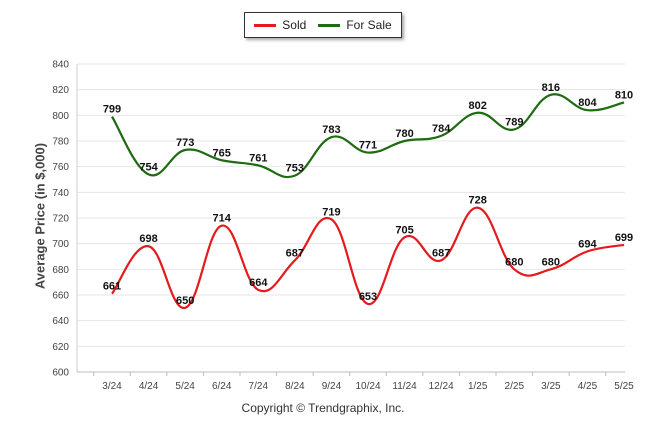 The height and width of the screenshot is (434, 646). Describe the element at coordinates (258, 158) in the screenshot. I see `data-label-for-sale: 761` at that location.